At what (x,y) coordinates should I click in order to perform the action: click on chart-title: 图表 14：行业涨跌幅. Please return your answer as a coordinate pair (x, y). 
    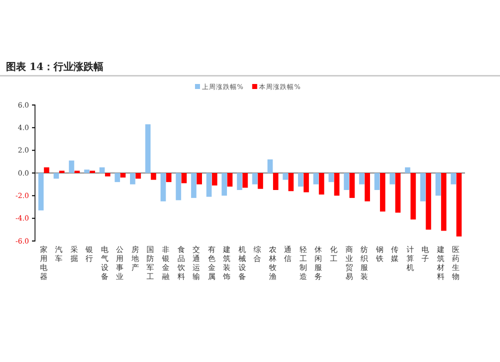
    Looking at the image, I should click on (55, 67).